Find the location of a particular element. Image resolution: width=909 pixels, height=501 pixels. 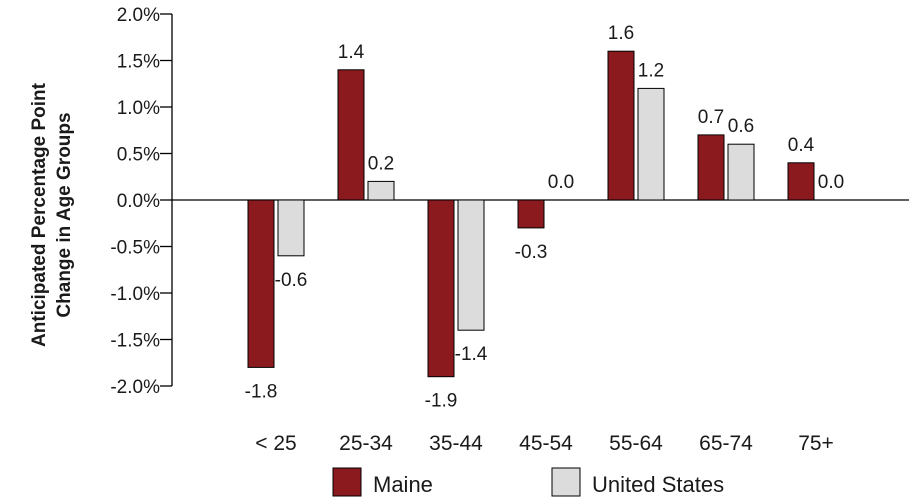

data-label: 1.4 is located at coordinates (351, 52).